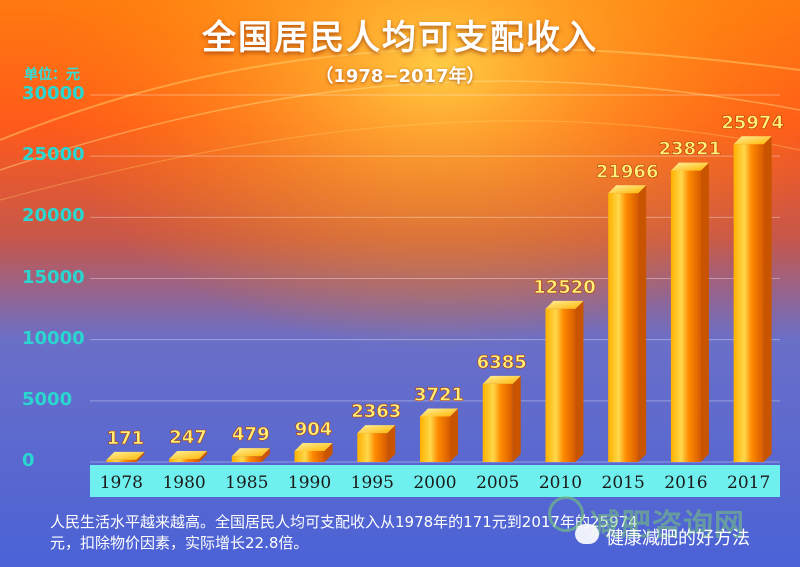  What do you see at coordinates (53, 216) in the screenshot?
I see `y-tick-label: 20000` at bounding box center [53, 216].